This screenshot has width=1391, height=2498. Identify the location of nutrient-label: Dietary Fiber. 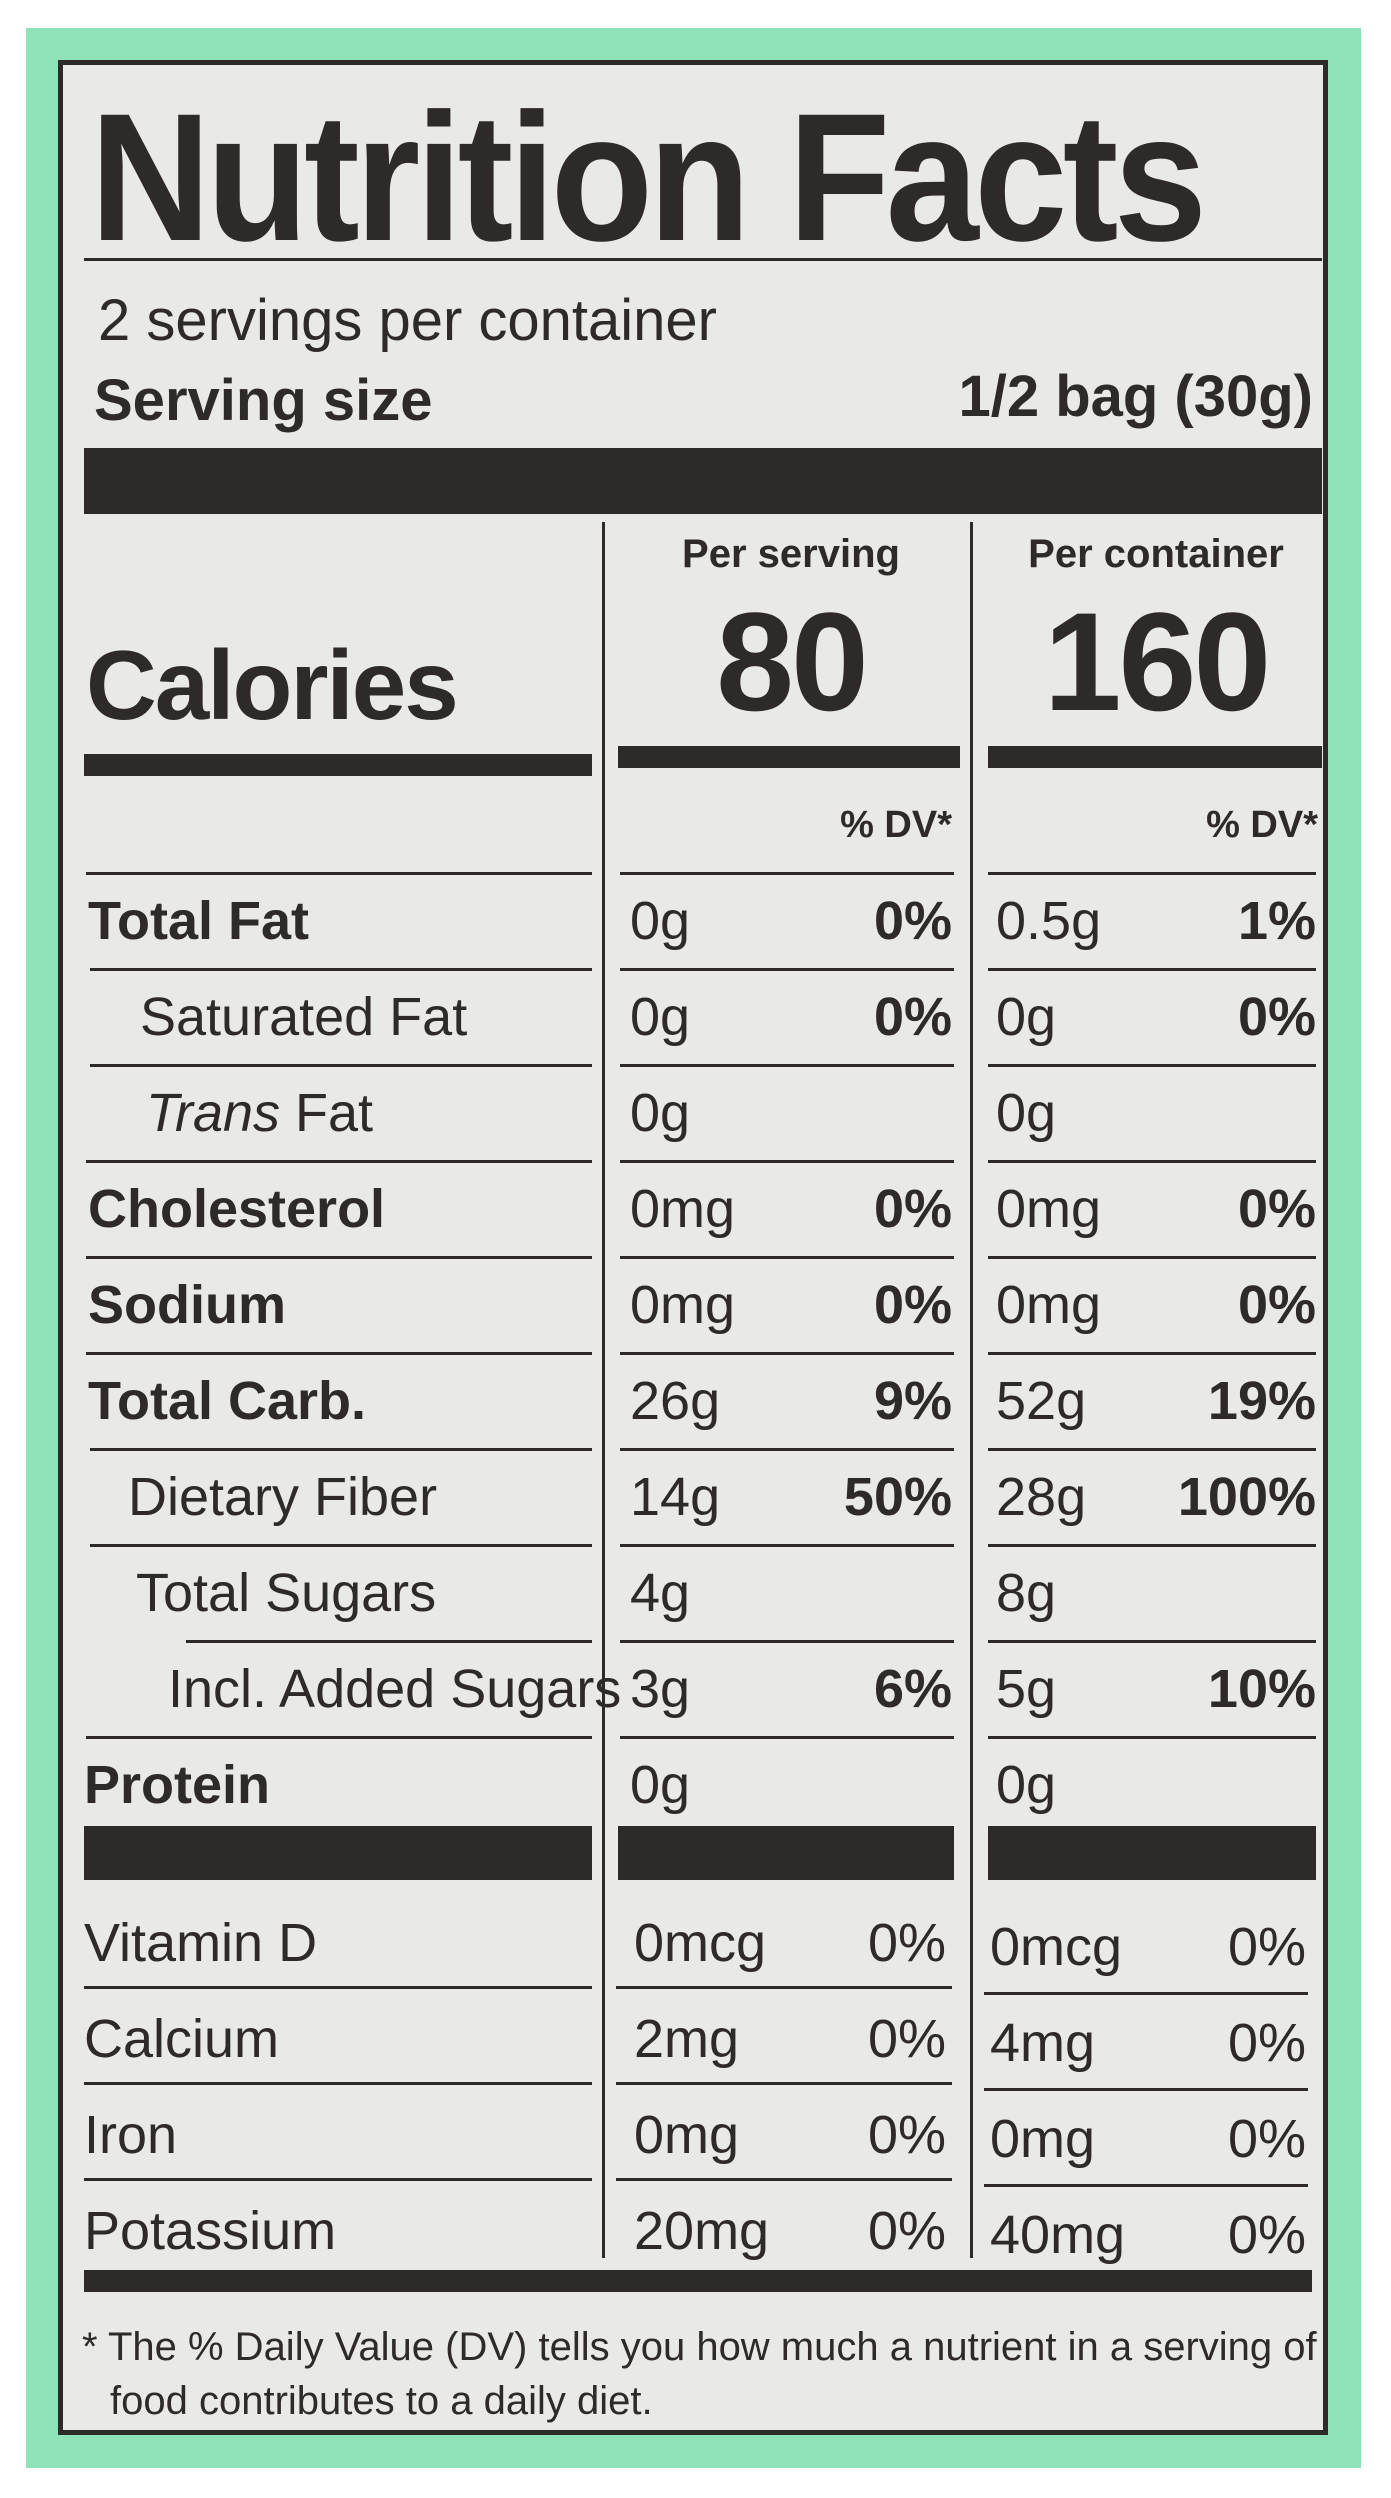
(283, 1497).